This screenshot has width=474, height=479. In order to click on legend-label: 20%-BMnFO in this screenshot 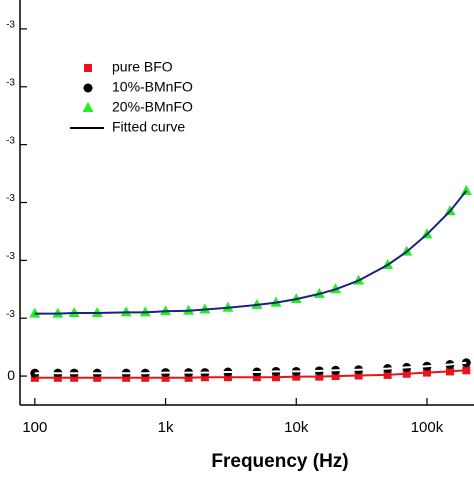, I will do `click(152, 107)`.